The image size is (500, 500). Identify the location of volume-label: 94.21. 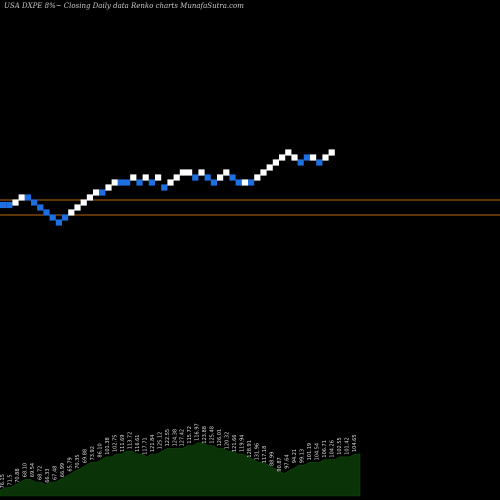
(295, 456).